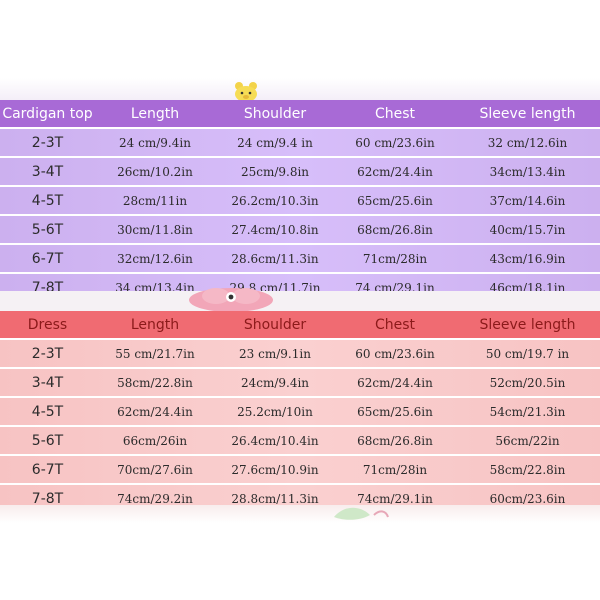  Describe the element at coordinates (300, 514) in the screenshot. I see `bottom-decoration-strip` at that location.